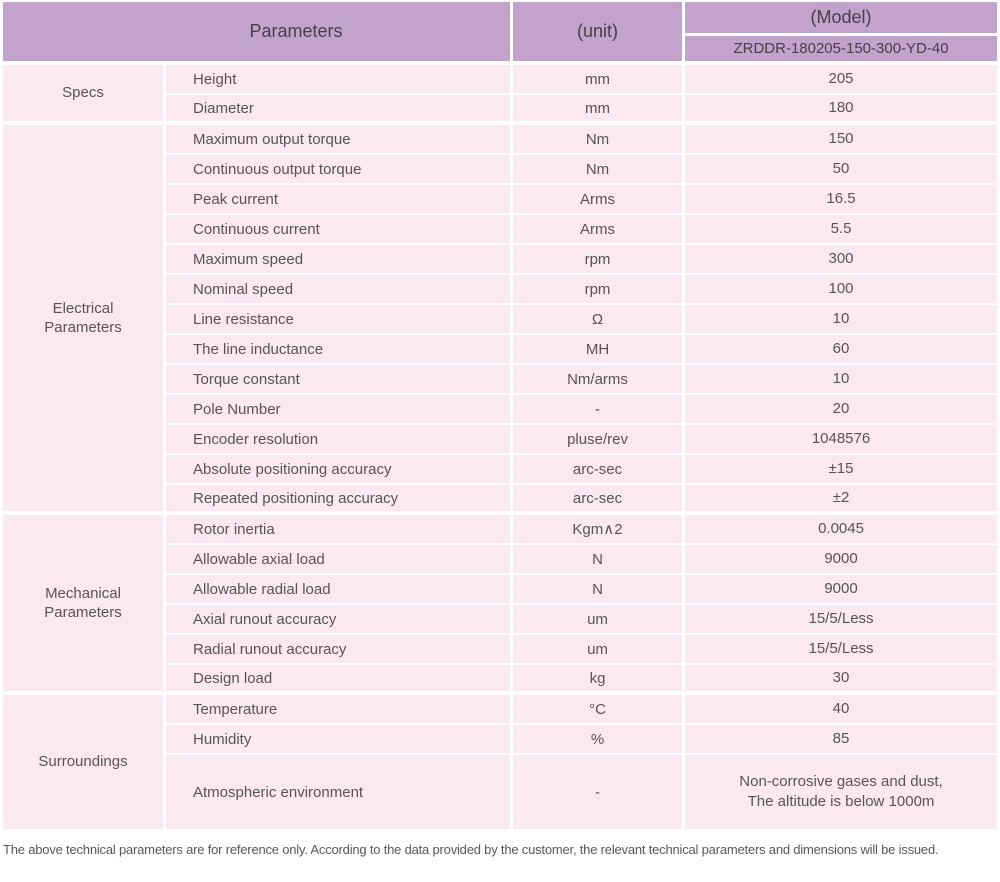  I want to click on param-cell: Humidity, so click(340, 740).